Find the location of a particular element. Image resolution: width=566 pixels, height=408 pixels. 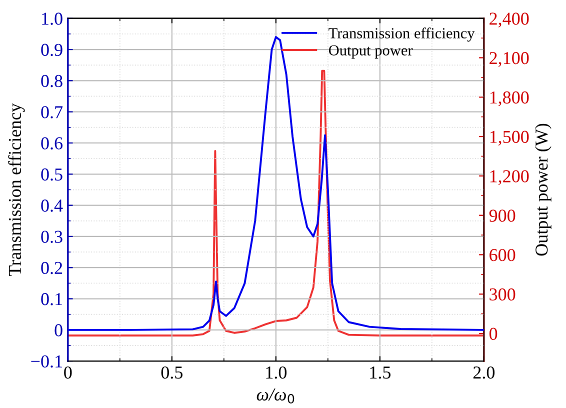

y-tick-label: −0.1 is located at coordinates (46, 361).